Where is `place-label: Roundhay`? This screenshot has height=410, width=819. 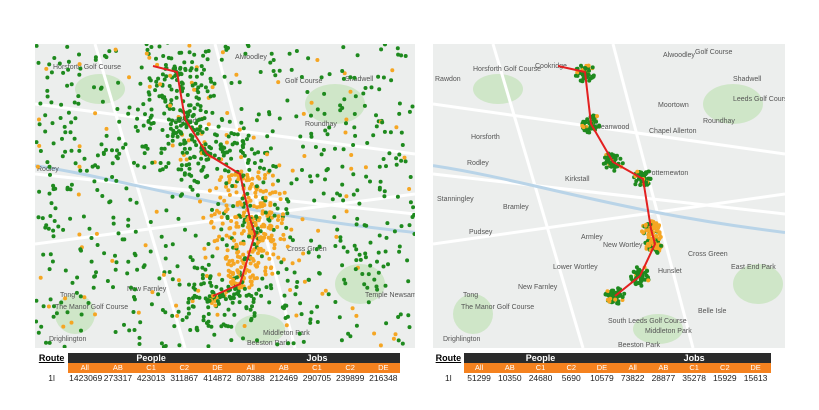
place-label: Roundhay is located at coordinates (719, 121).